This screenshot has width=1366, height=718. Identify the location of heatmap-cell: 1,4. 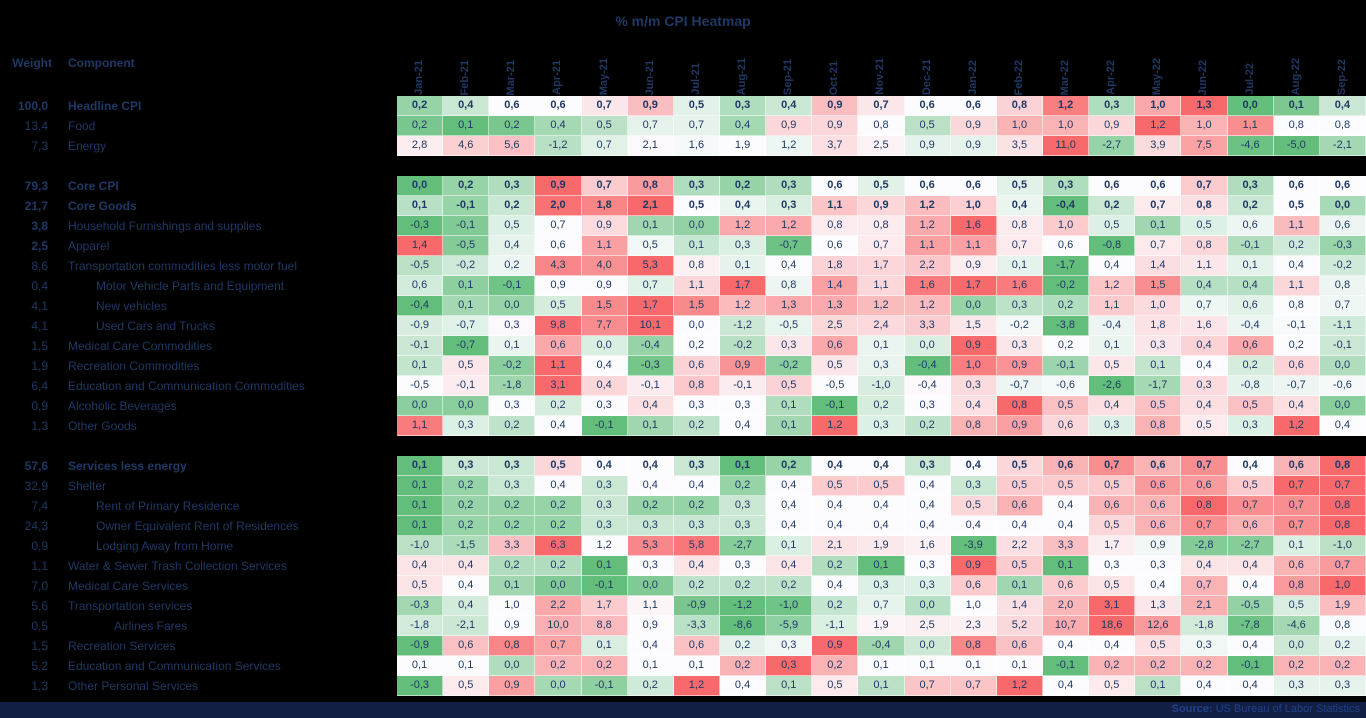
(420, 246).